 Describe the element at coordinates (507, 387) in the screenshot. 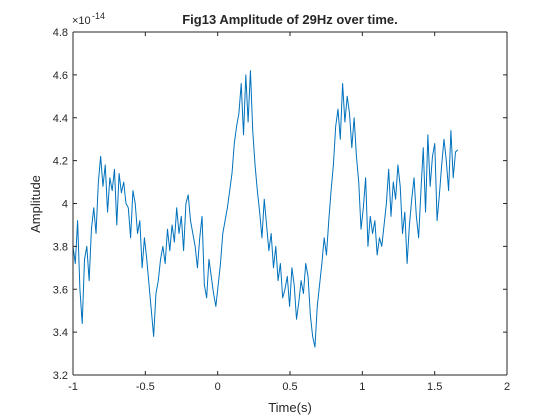

I see `x-tick-label: 2` at that location.